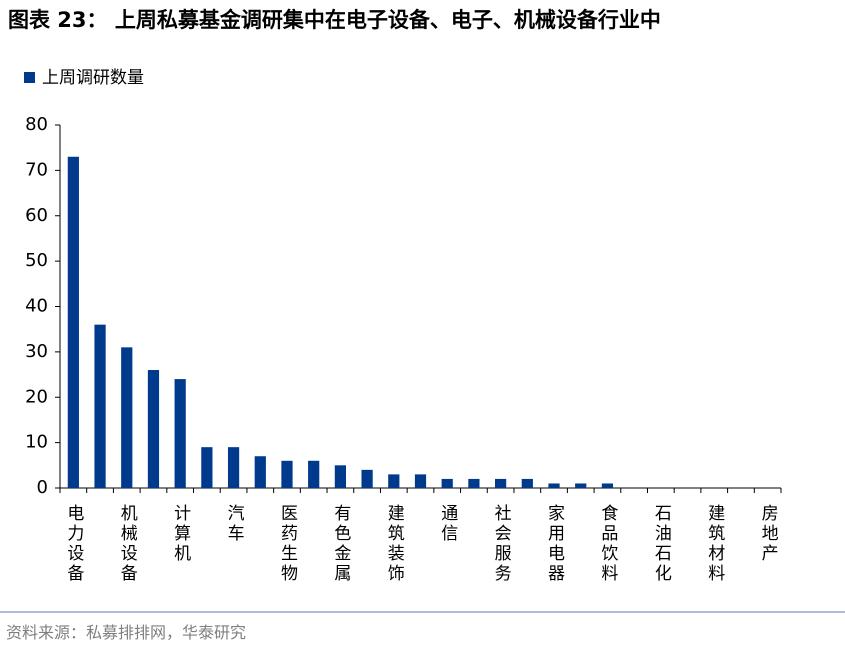  What do you see at coordinates (126, 632) in the screenshot?
I see `source-note: 资料来源：私募排排网，华泰研究` at bounding box center [126, 632].